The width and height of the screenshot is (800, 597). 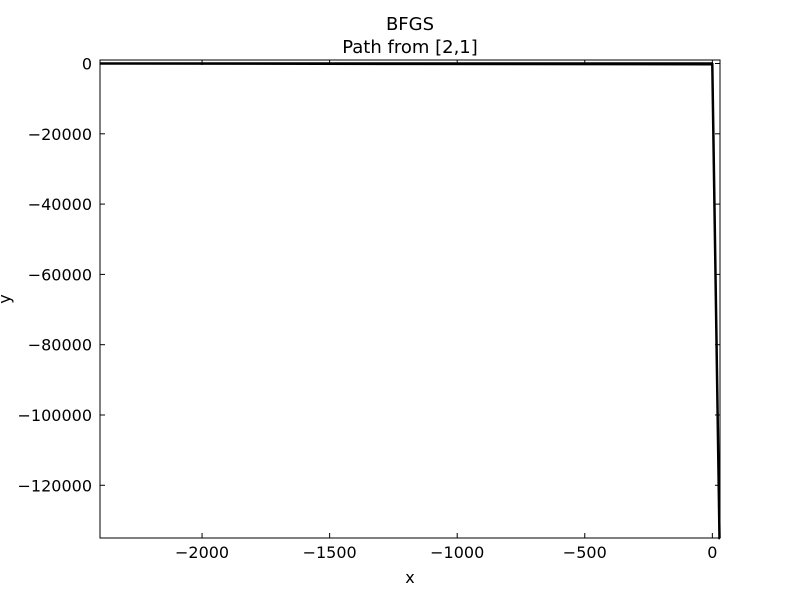 What do you see at coordinates (330, 552) in the screenshot?
I see `x-tick-label: −1500` at bounding box center [330, 552].